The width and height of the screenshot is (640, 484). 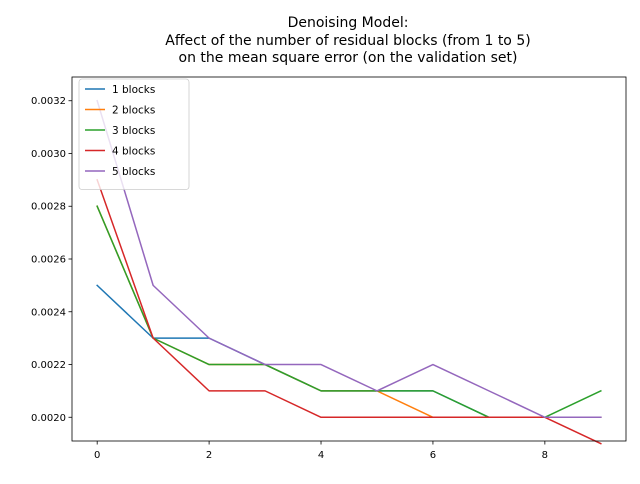 I want to click on y-tick-label: 0.0022, so click(x=48, y=365).